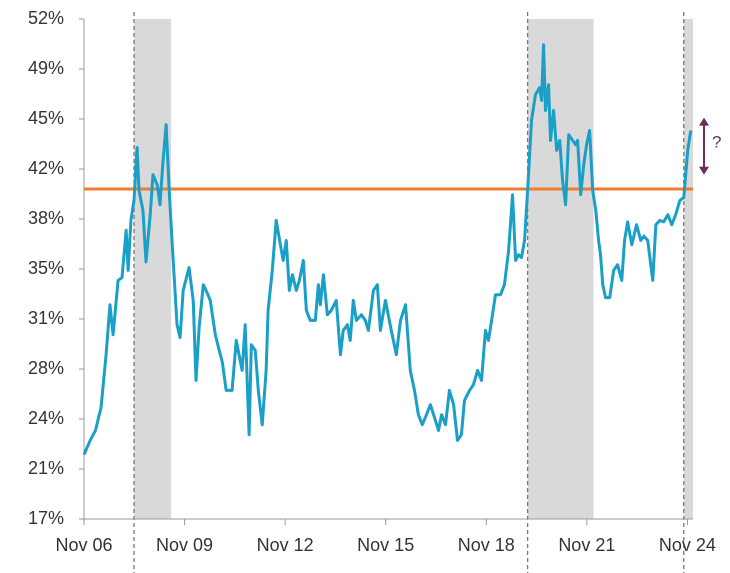 This screenshot has width=730, height=573. Describe the element at coordinates (486, 545) in the screenshot. I see `x-tick-label: Nov 18` at that location.